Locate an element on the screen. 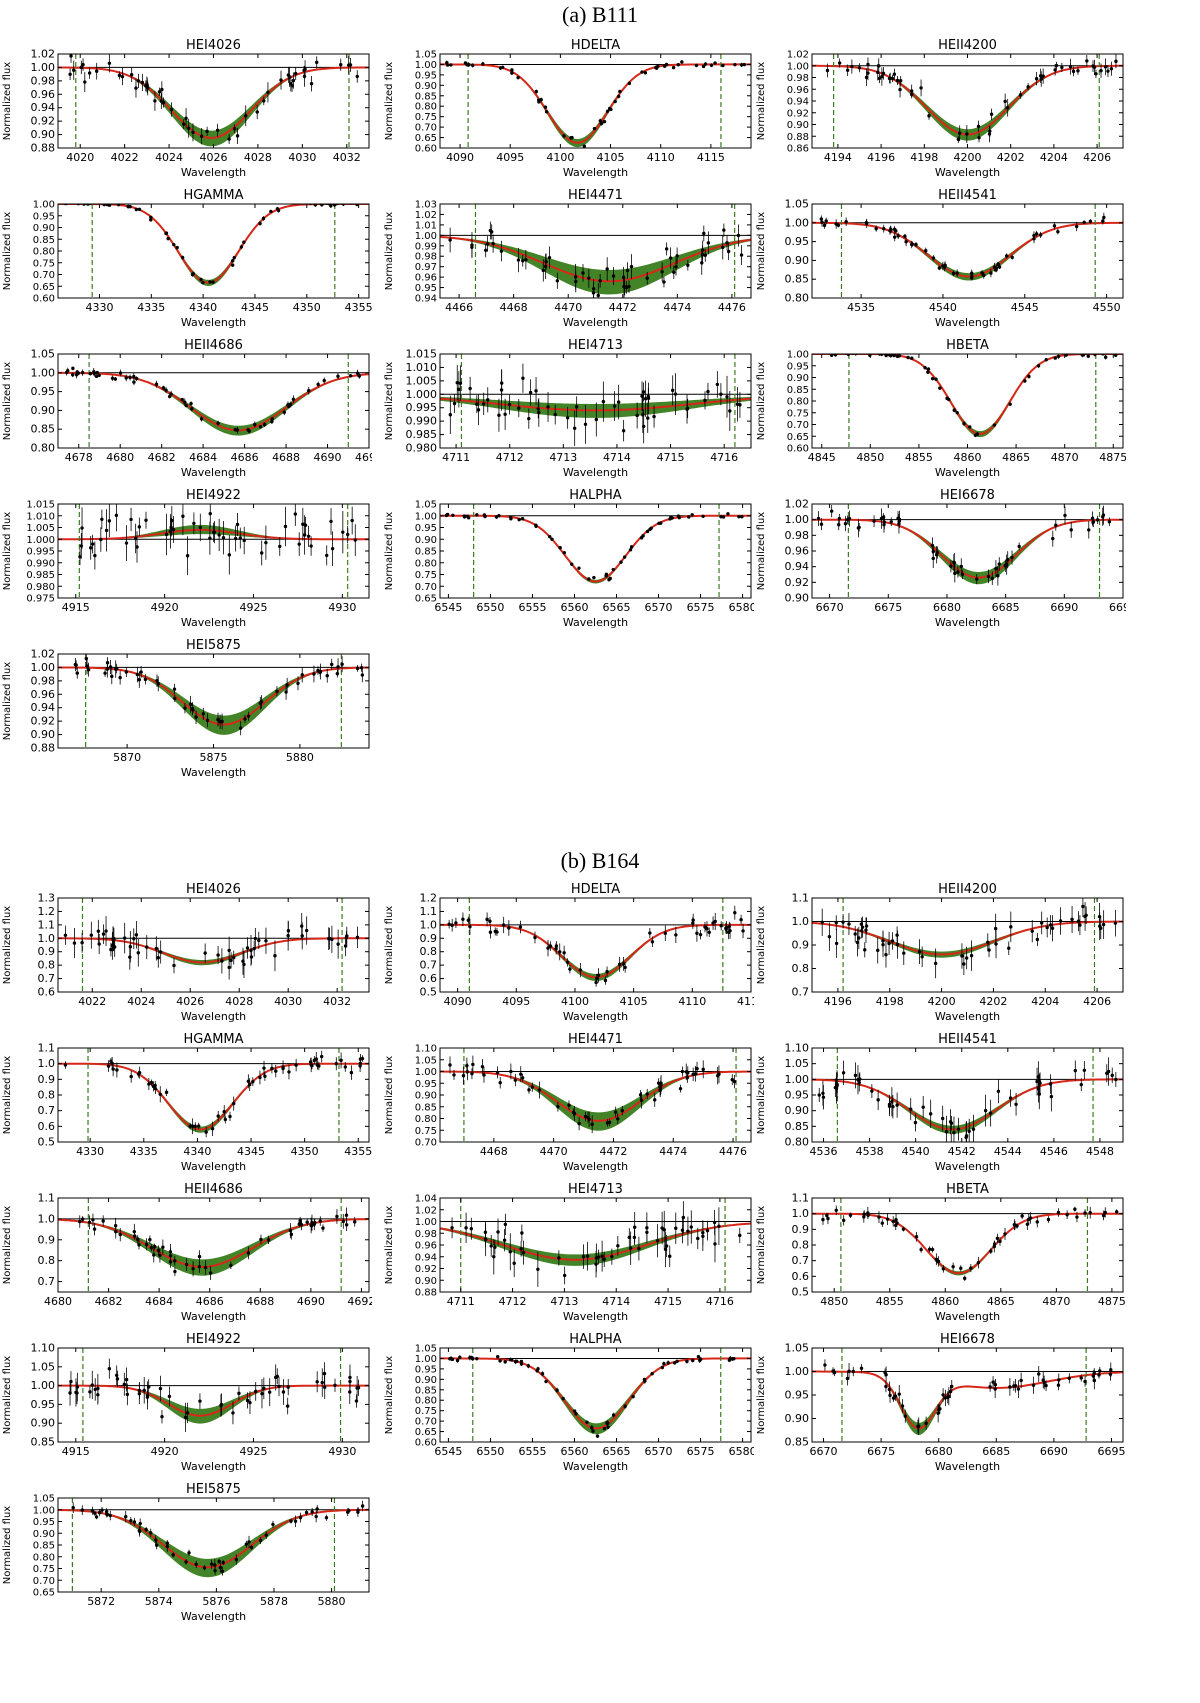 This screenshot has height=1703, width=1200. x-tick-label: 4680 is located at coordinates (58, 1301).